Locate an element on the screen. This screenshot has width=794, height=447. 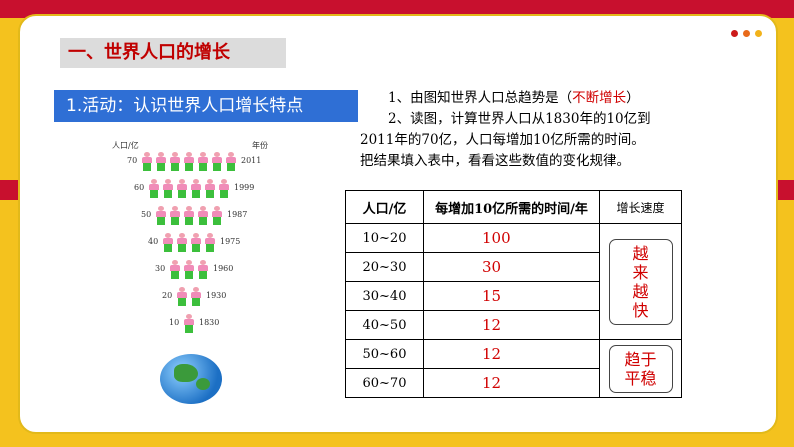
cell-years: 100 is located at coordinates (511, 238).